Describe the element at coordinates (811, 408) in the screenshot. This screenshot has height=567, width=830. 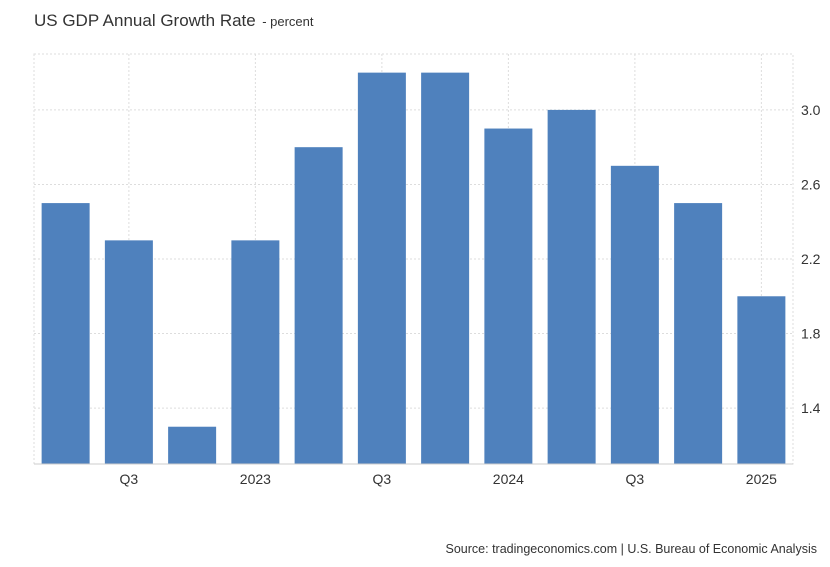
I see `y-tick-label: 1.4` at that location.